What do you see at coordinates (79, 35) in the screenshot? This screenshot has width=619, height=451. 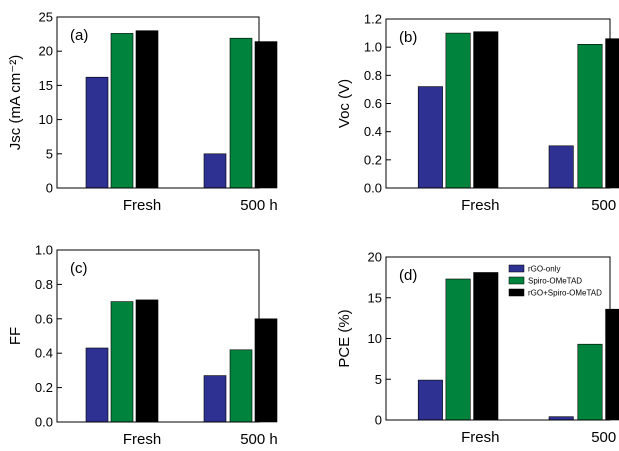 I see `panel-label: (a)` at bounding box center [79, 35].